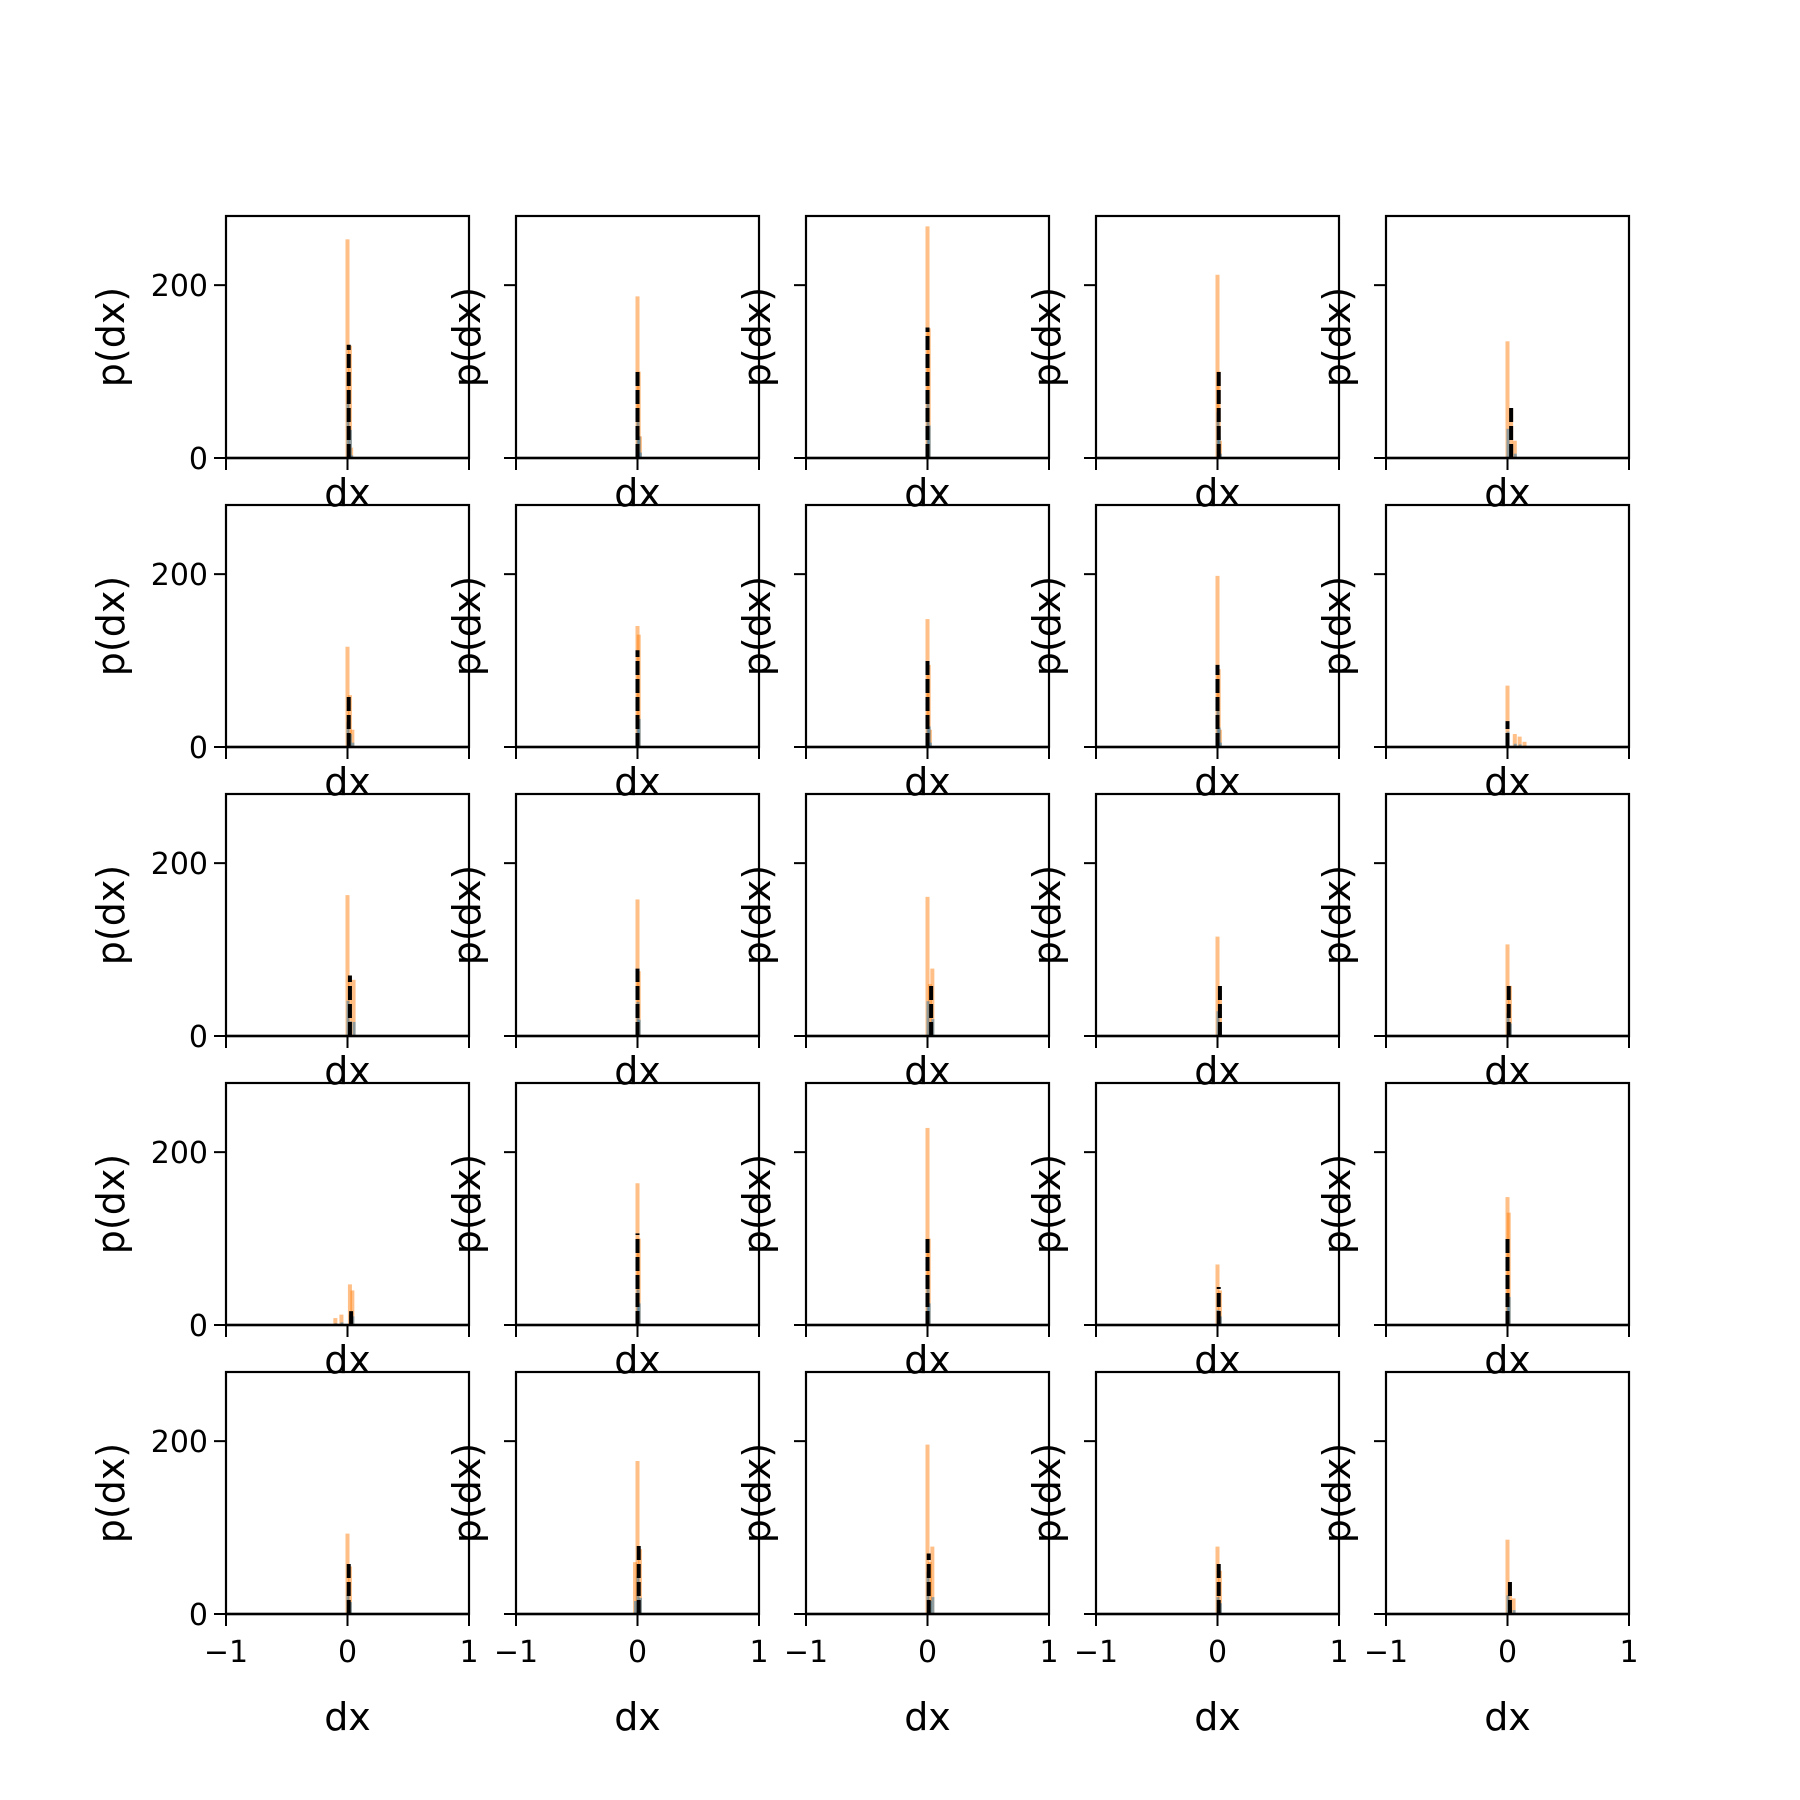 Image resolution: width=1800 pixels, height=1800 pixels. What do you see at coordinates (1187, 1554) in the screenshot?
I see `subplot-r5-c4: −1 0 1 dx p(dx)` at bounding box center [1187, 1554].